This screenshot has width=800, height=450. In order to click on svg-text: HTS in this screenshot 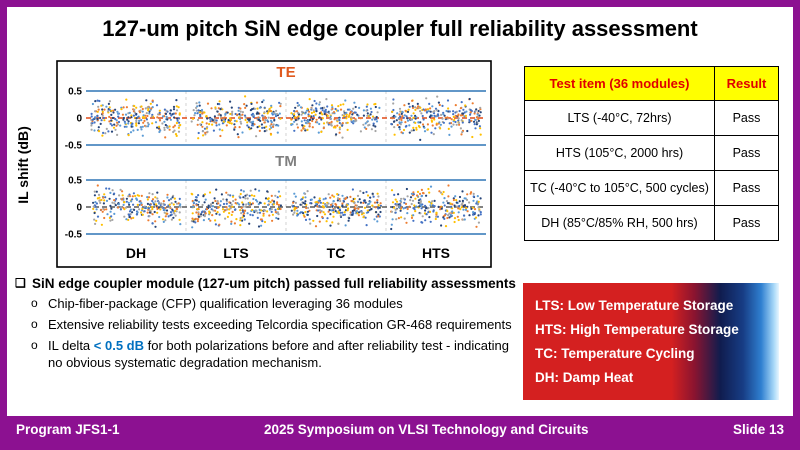, I will do `click(436, 253)`.